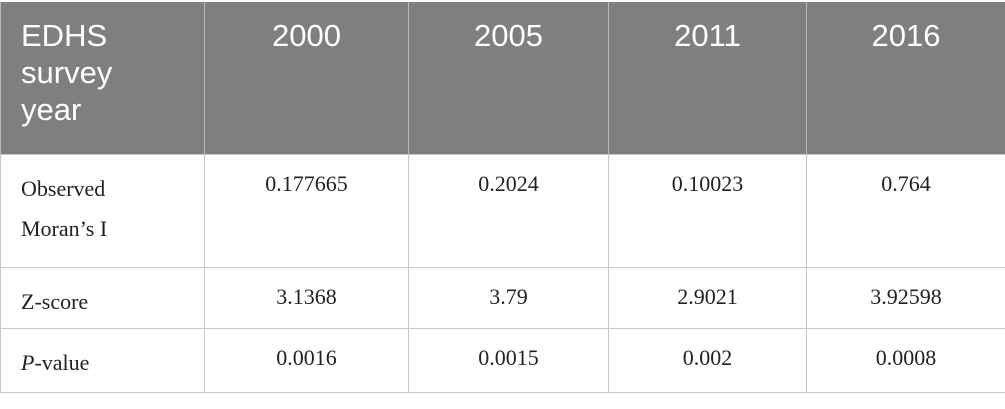  What do you see at coordinates (306, 210) in the screenshot?
I see `table-cell: 0.177665` at bounding box center [306, 210].